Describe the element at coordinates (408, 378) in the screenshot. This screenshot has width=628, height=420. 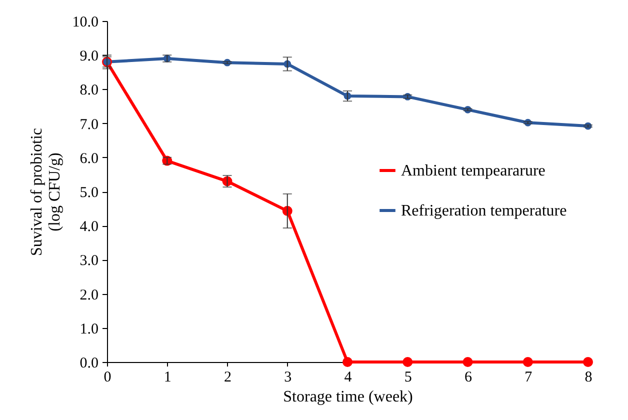
I see `x-tick-label: 5` at that location.